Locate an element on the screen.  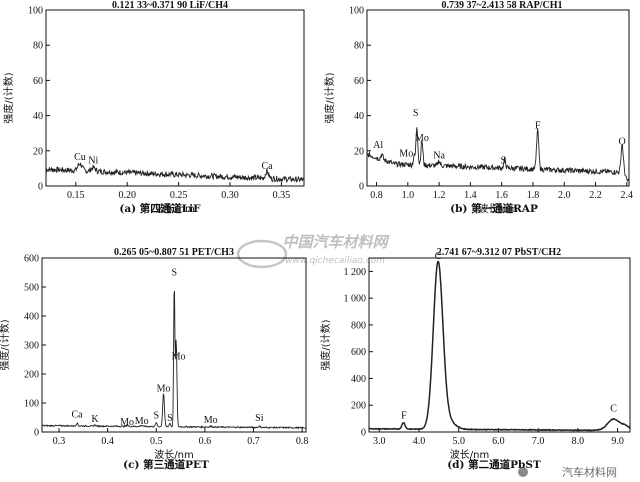
x-tick-label: 0.25 is located at coordinates (179, 195).